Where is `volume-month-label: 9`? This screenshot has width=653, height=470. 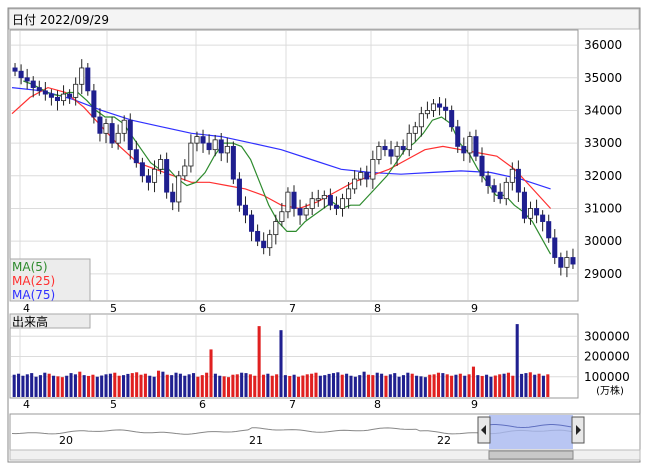
volume-month-label: 9 is located at coordinates (474, 404).